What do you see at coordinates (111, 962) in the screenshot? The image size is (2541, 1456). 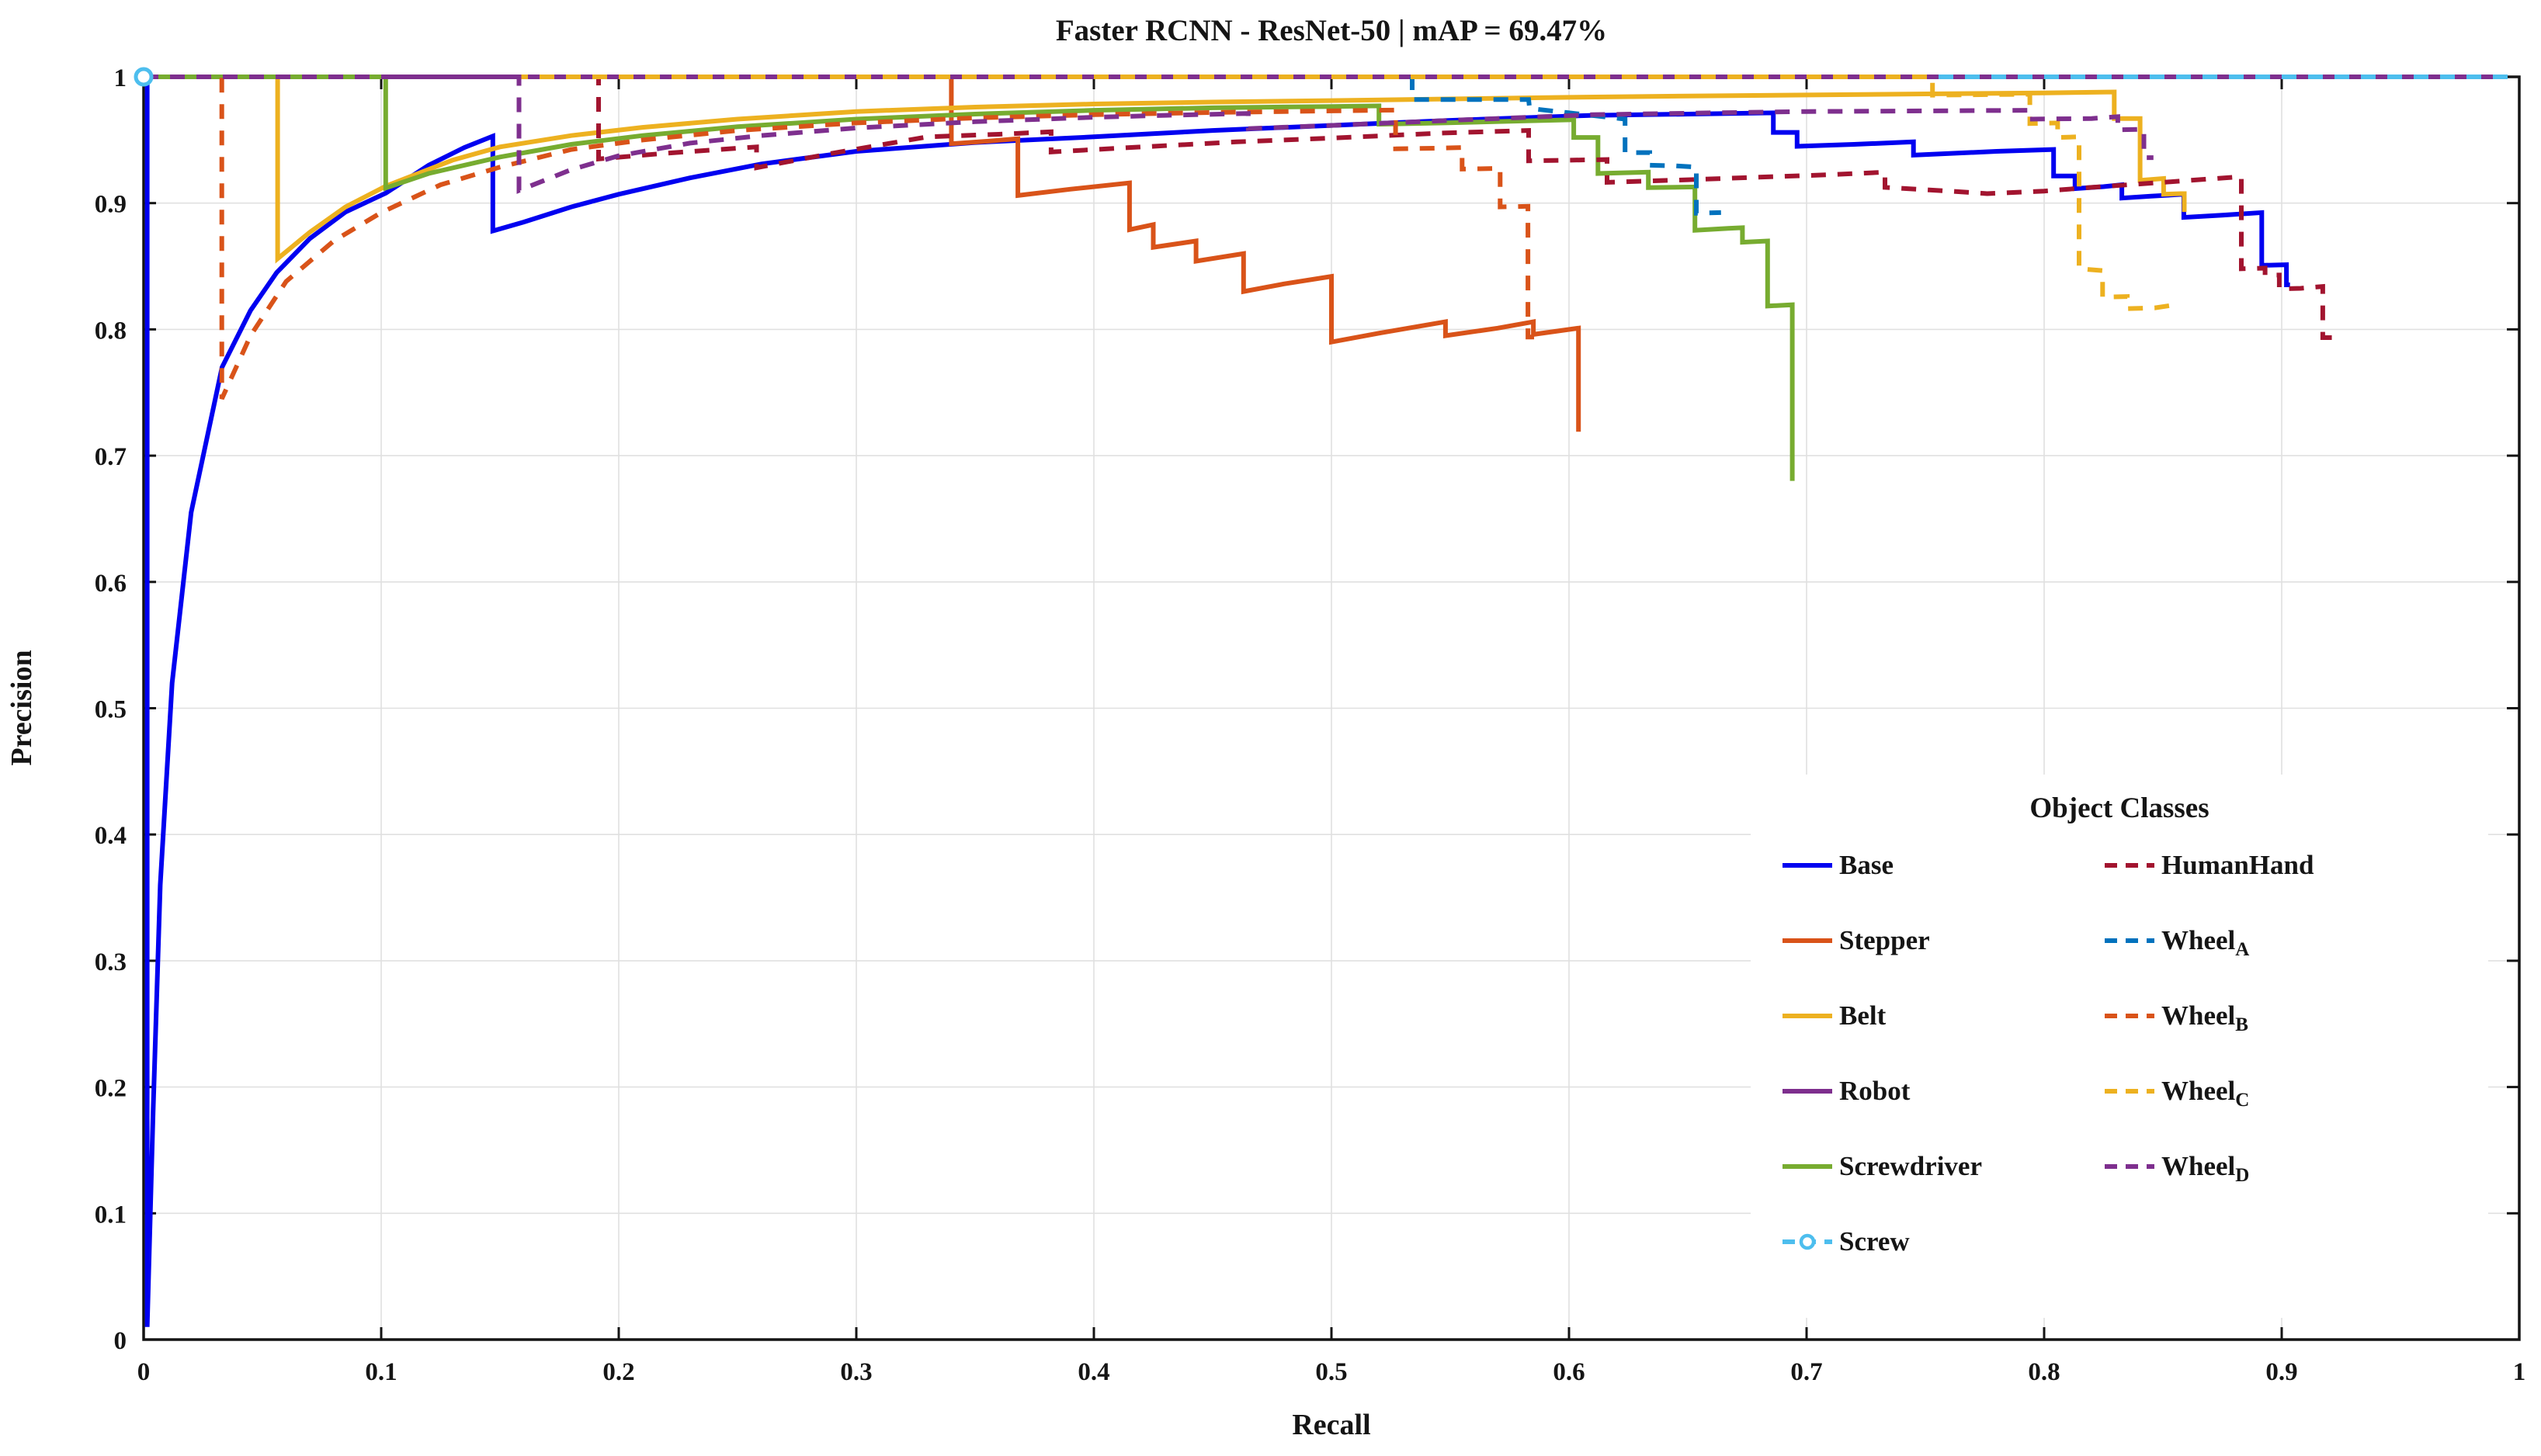 I see `y-tick-label: 0.3` at bounding box center [111, 962].